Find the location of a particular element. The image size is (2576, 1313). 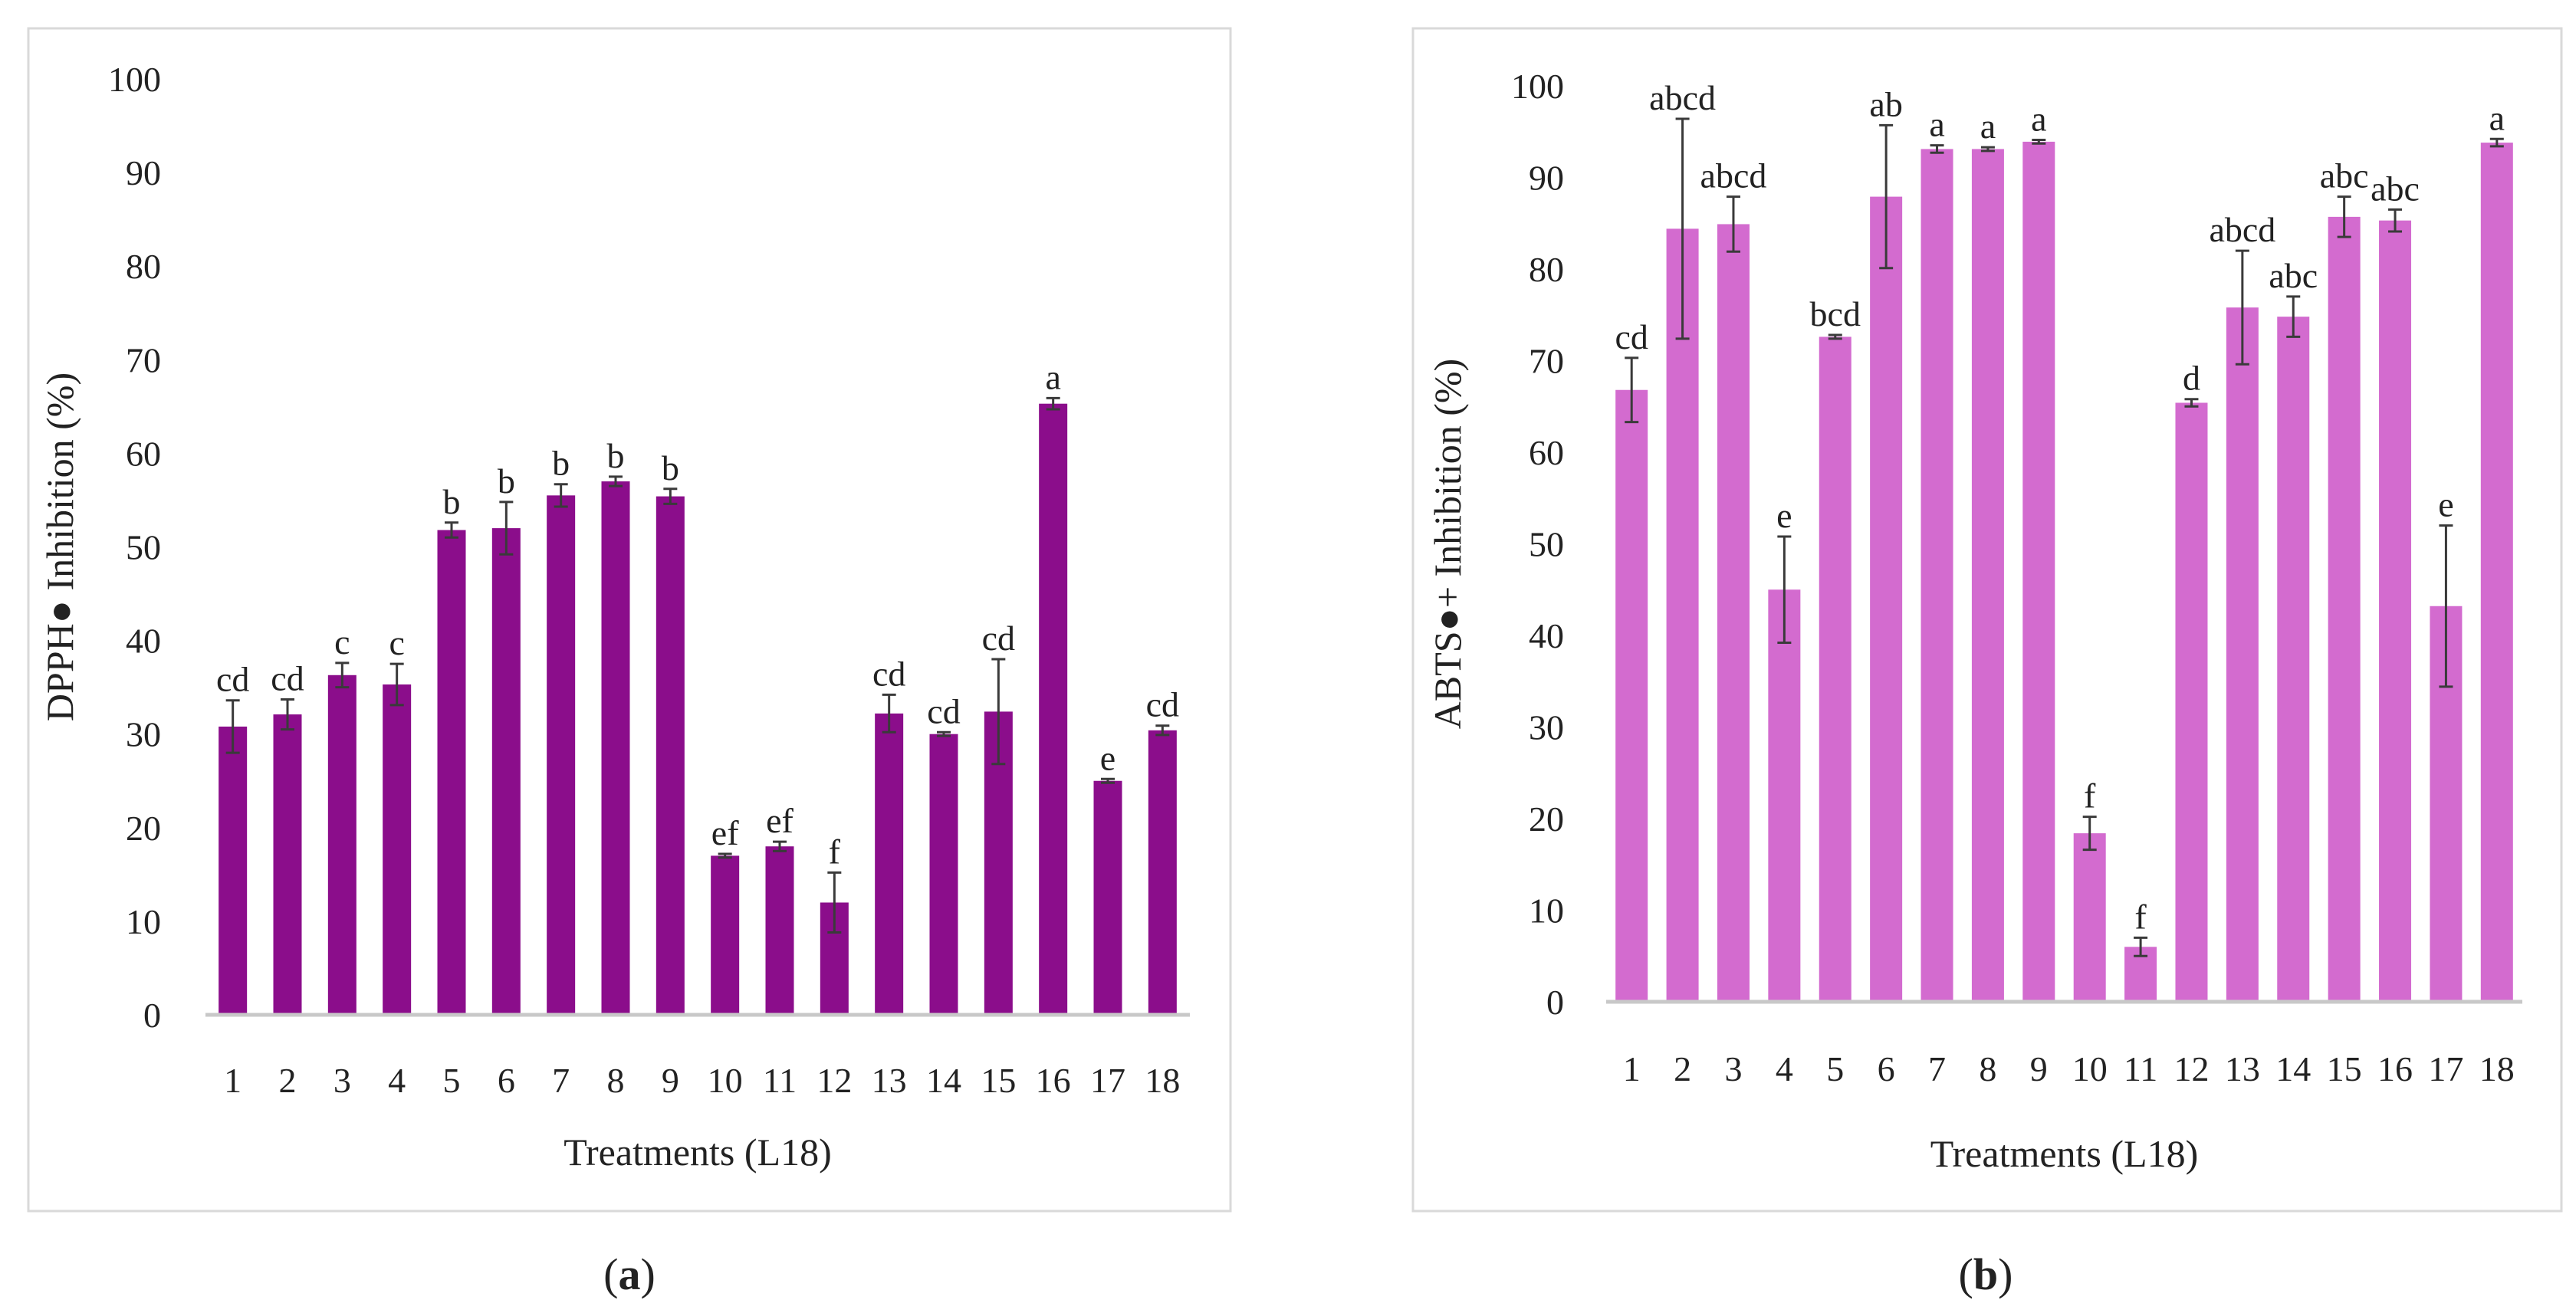

chart-a-x-tick-label: 16 is located at coordinates (1053, 1080).